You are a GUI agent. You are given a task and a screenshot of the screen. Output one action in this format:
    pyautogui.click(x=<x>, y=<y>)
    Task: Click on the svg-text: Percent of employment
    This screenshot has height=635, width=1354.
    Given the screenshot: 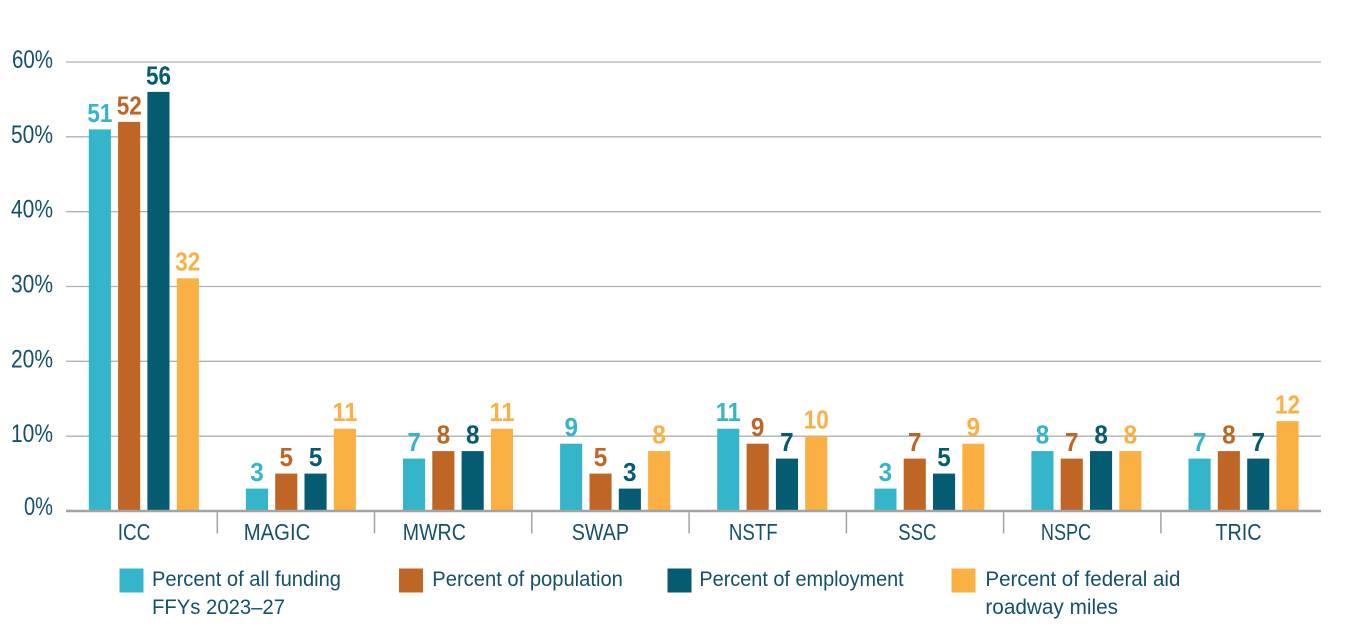 What is the action you would take?
    pyautogui.click(x=801, y=579)
    